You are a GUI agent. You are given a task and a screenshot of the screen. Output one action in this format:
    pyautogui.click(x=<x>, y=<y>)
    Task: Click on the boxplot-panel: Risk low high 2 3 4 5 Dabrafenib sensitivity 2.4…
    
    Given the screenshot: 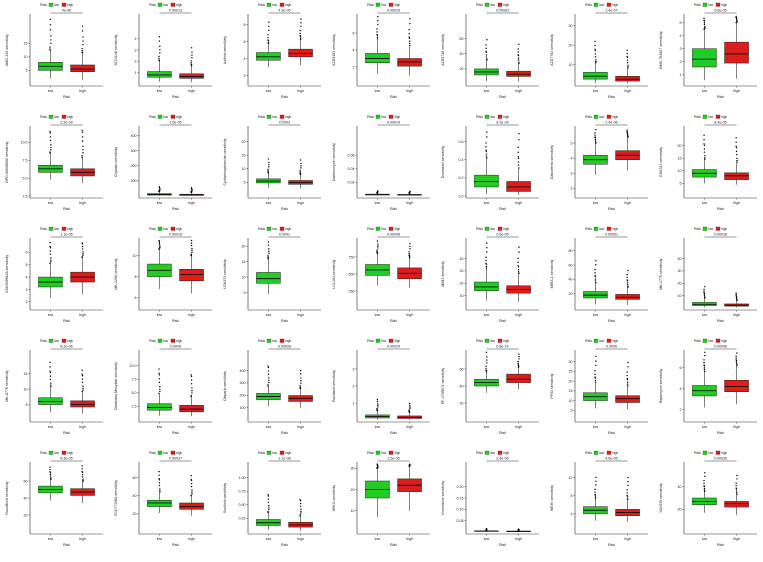 What is the action you would take?
    pyautogui.click(x=599, y=168)
    